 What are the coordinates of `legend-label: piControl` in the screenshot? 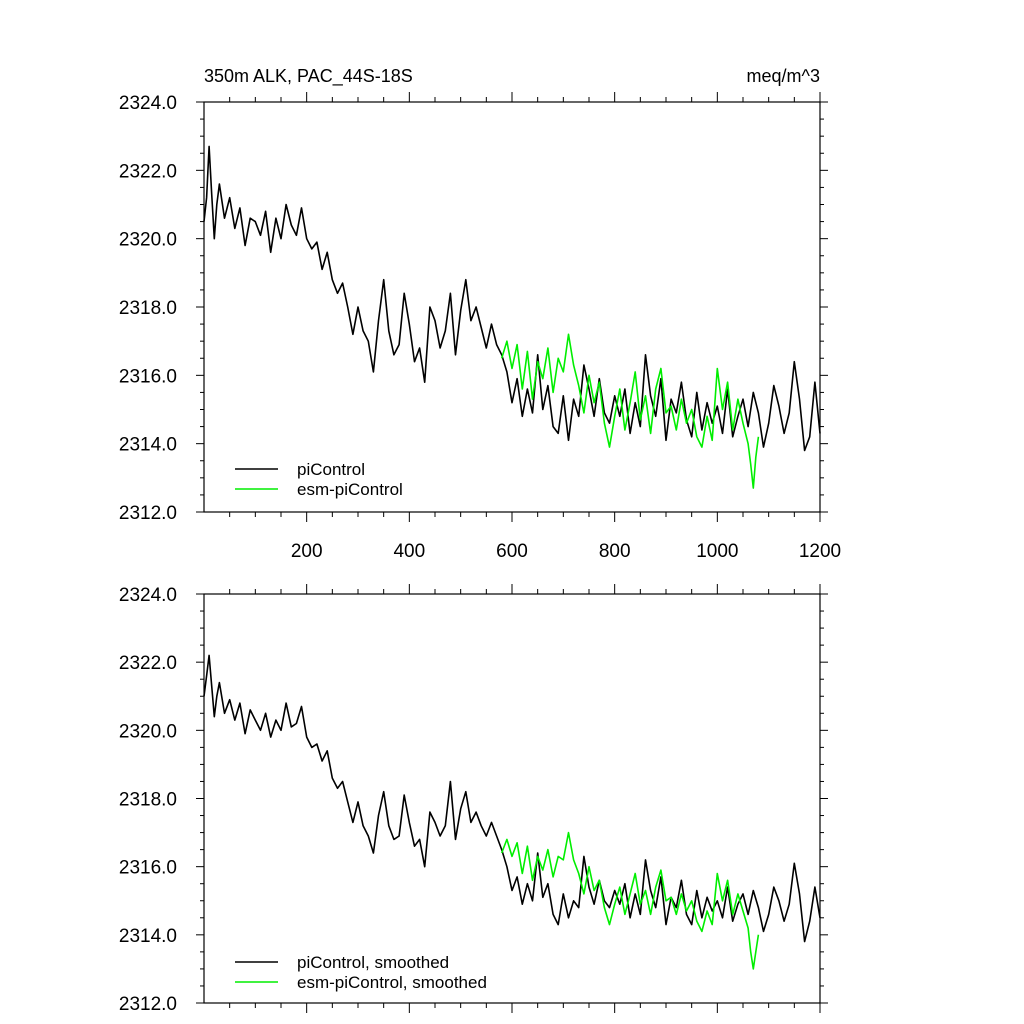 It's located at (331, 469).